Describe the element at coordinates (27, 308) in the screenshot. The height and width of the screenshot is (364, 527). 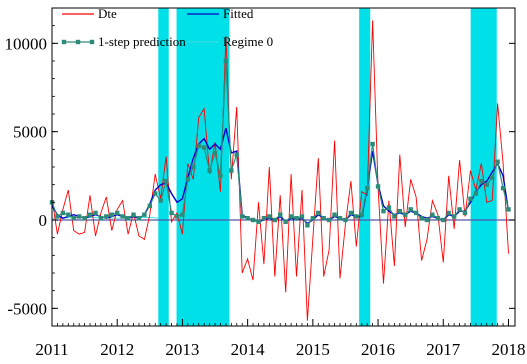
I see `y-tick-label: -5000` at that location.